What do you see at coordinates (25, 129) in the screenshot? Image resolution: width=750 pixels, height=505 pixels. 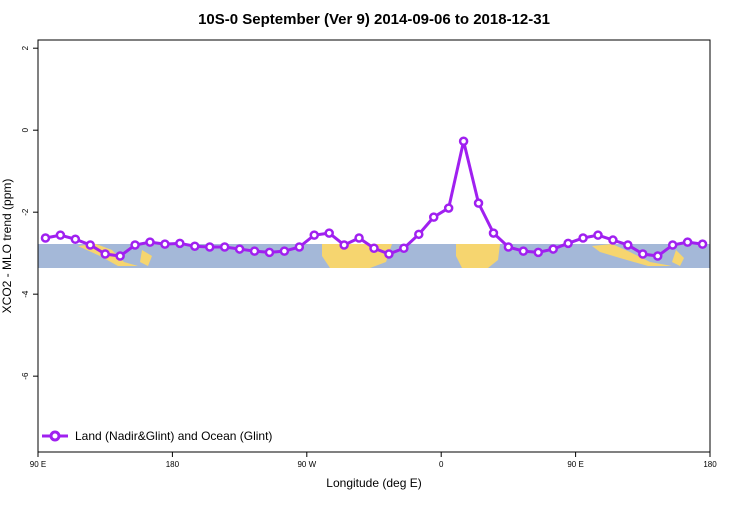 I see `y-tick-label: 0` at bounding box center [25, 129].